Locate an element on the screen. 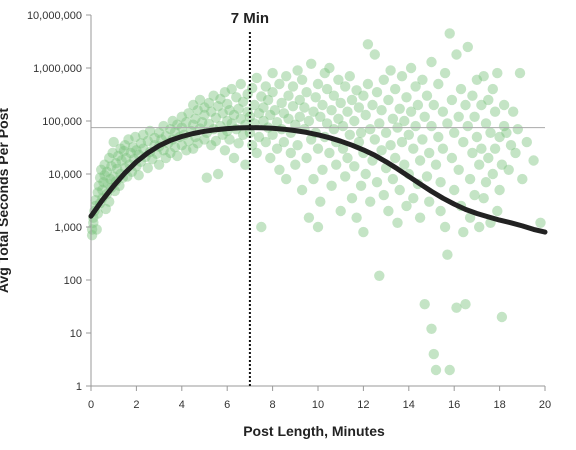  x-tick-label: 4 is located at coordinates (182, 405).